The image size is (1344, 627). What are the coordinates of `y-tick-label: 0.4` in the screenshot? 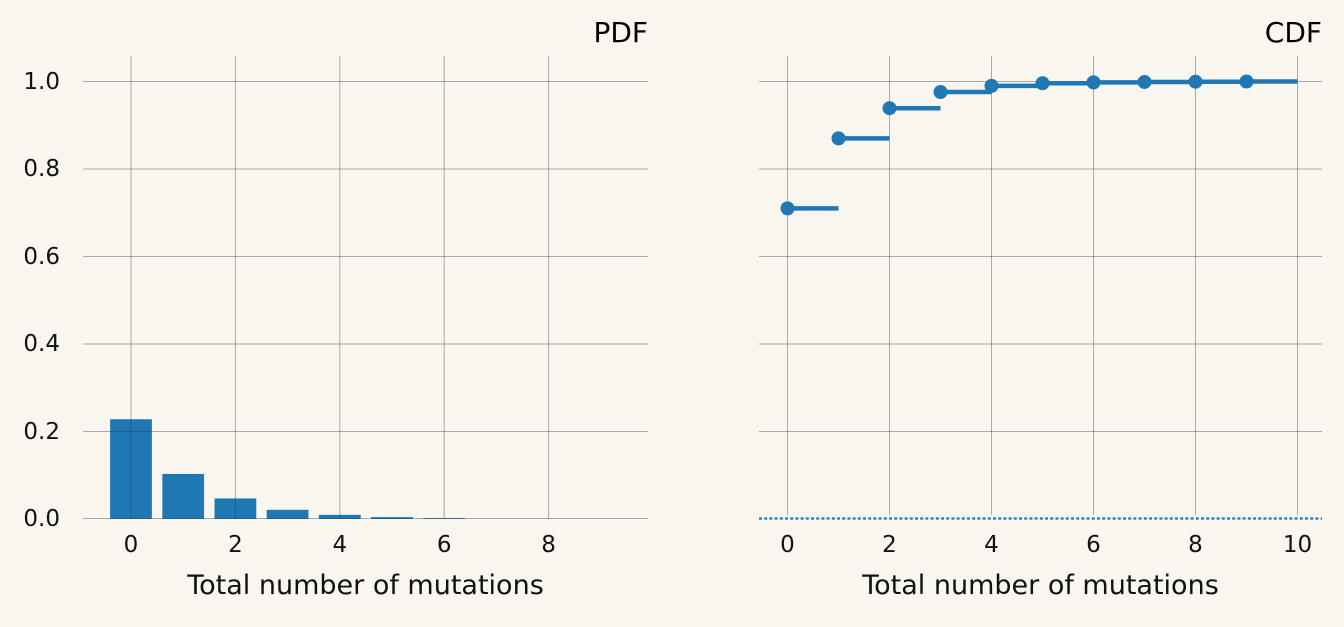 It's located at (41, 344).